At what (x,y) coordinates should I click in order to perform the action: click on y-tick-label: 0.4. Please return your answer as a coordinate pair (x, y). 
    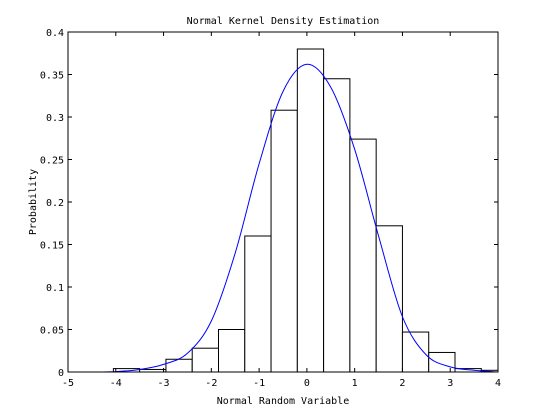
    Looking at the image, I should click on (55, 33).